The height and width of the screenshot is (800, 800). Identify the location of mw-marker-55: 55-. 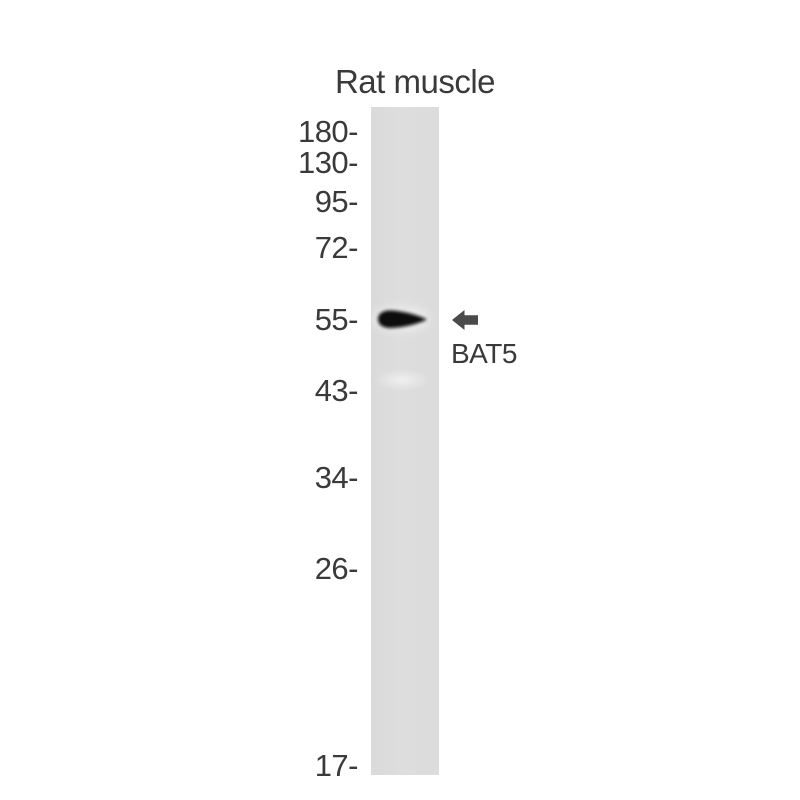
(336, 319).